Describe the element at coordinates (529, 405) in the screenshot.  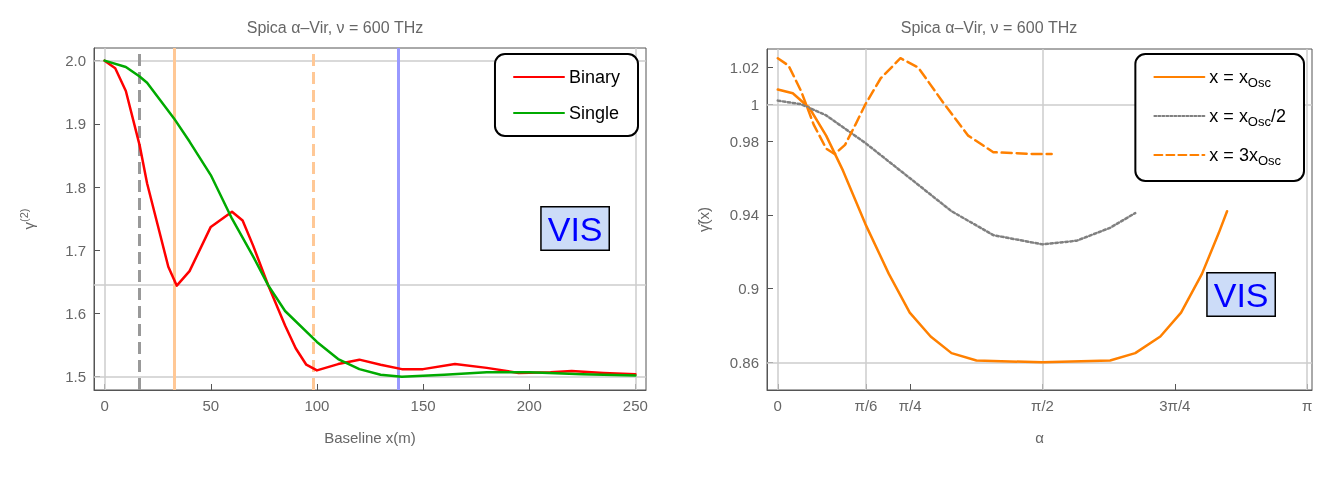
I see `x-tick-label: 200` at that location.